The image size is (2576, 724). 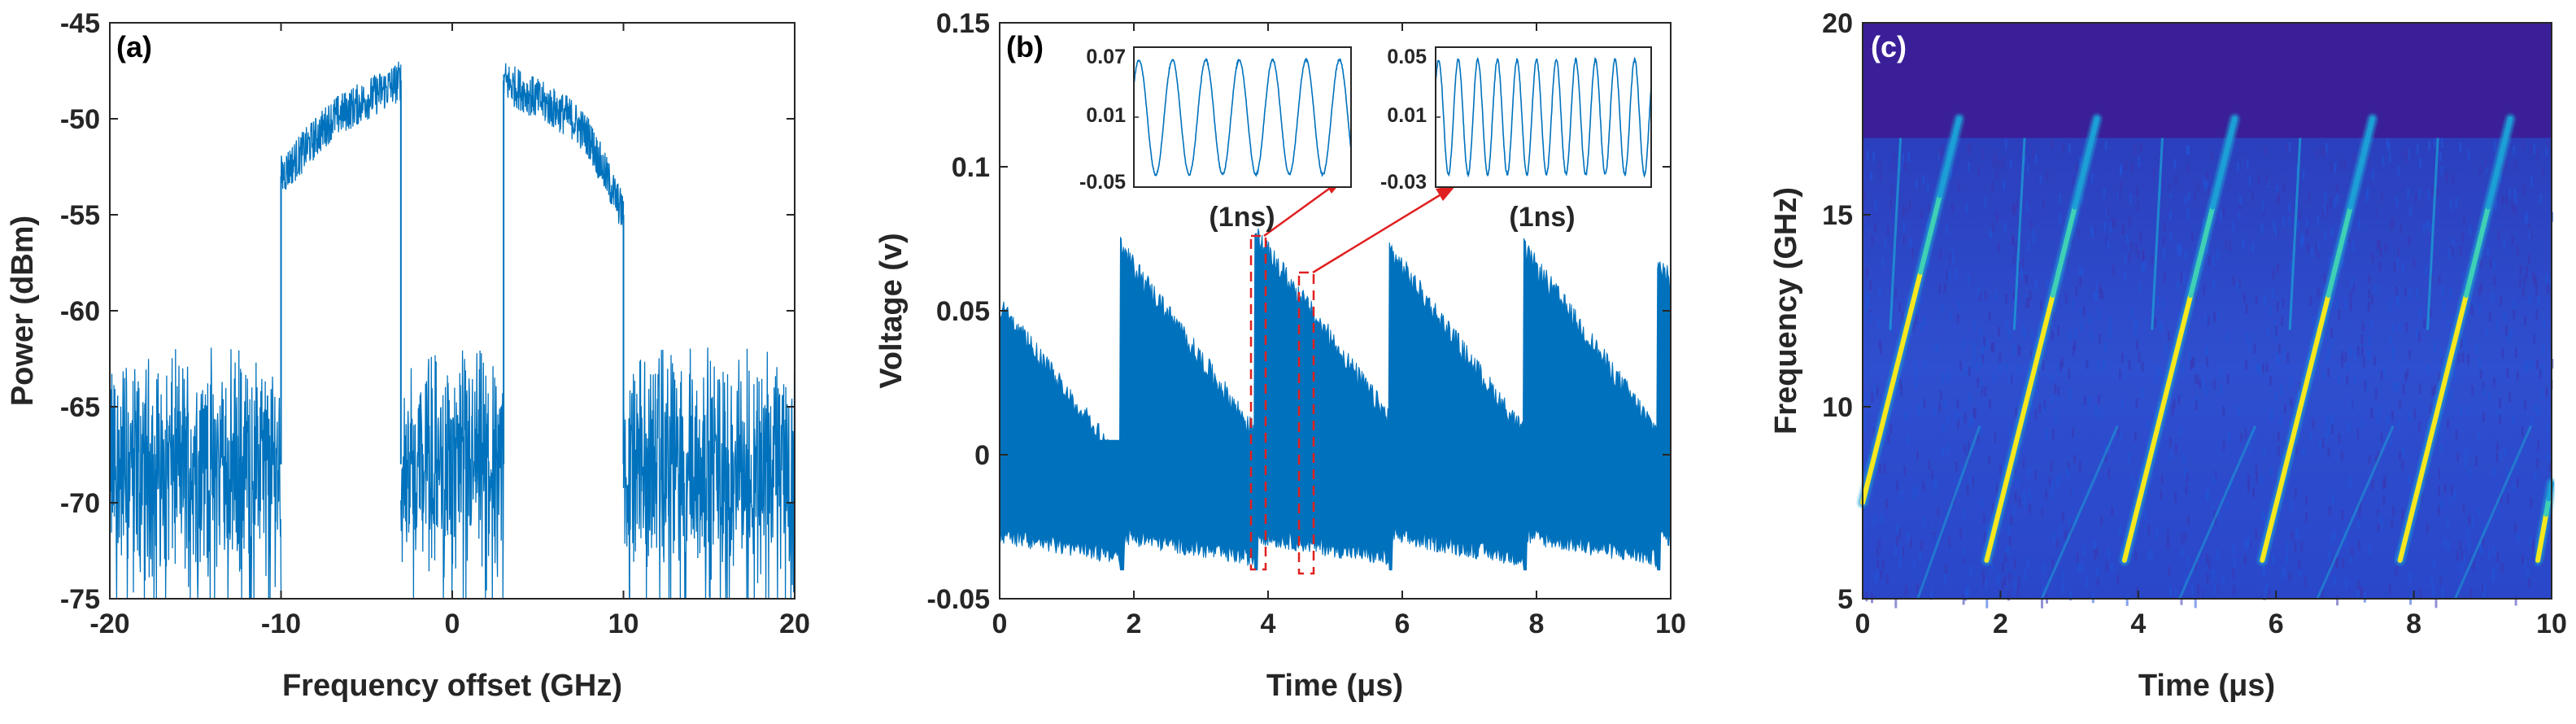 What do you see at coordinates (281, 623) in the screenshot?
I see `panel-a-xtick-label: -10` at bounding box center [281, 623].